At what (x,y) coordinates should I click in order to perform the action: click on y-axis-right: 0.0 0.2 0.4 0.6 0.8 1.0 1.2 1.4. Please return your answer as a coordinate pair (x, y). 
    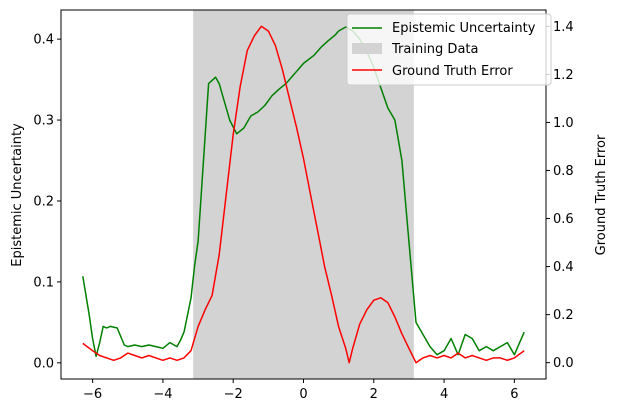
    Looking at the image, I should click on (560, 195).